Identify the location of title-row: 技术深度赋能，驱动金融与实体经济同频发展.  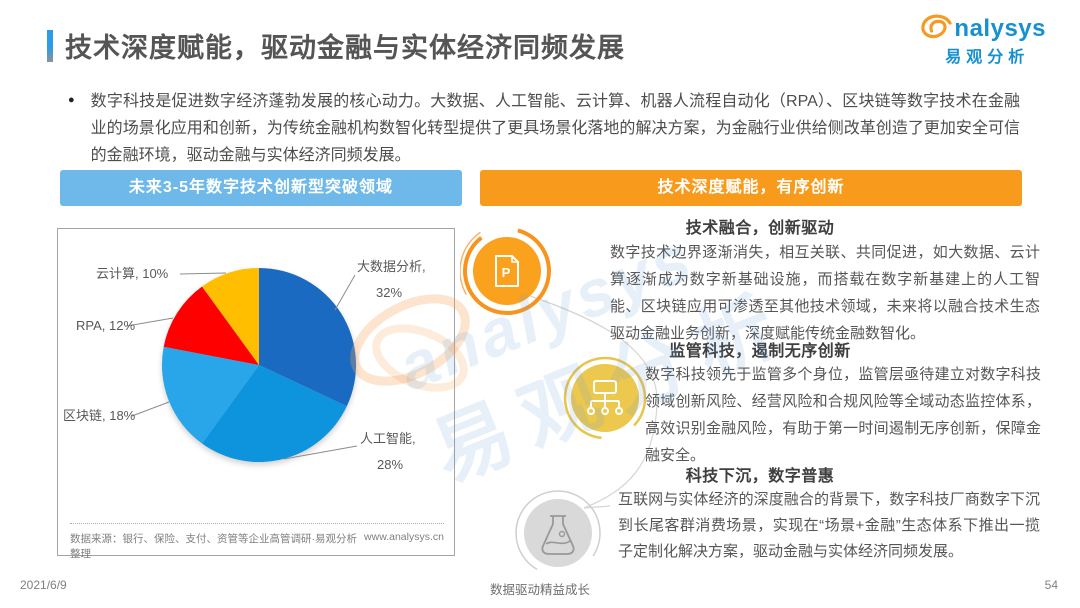
(336, 45).